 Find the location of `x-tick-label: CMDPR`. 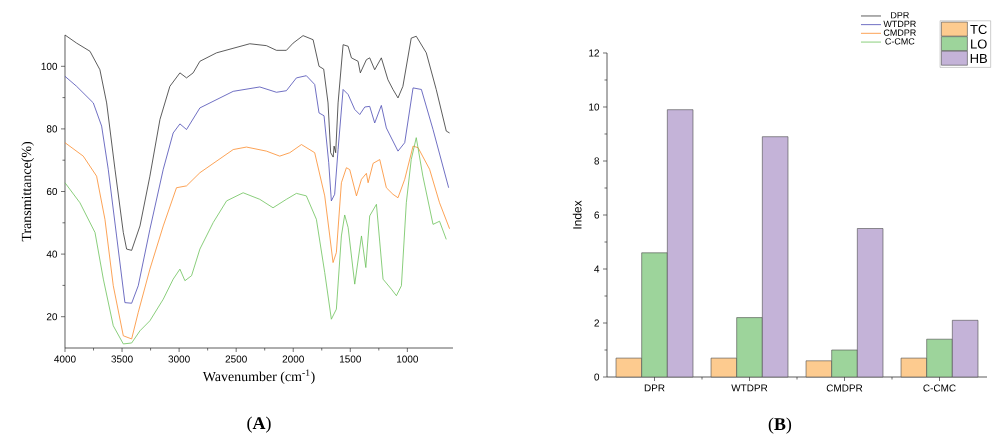

x-tick-label: CMDPR is located at coordinates (844, 388).